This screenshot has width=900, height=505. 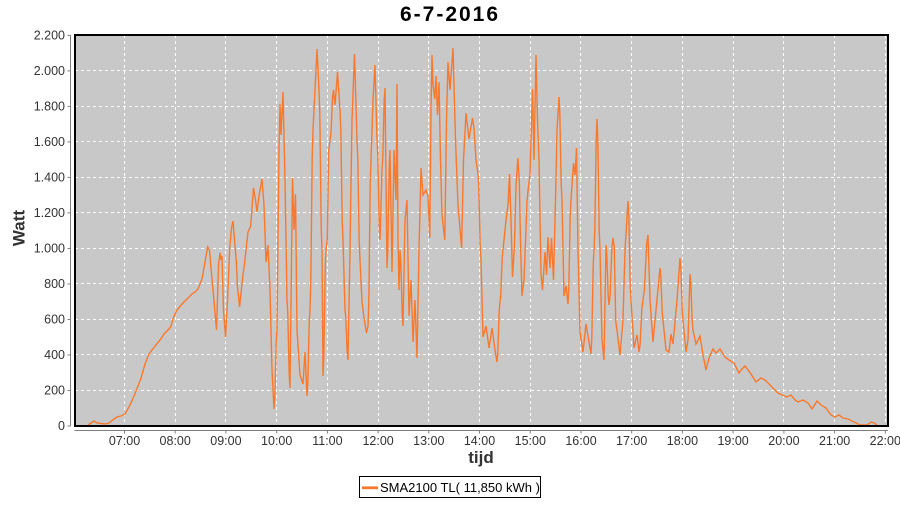 I want to click on svg-text: 18:00, so click(x=682, y=441).